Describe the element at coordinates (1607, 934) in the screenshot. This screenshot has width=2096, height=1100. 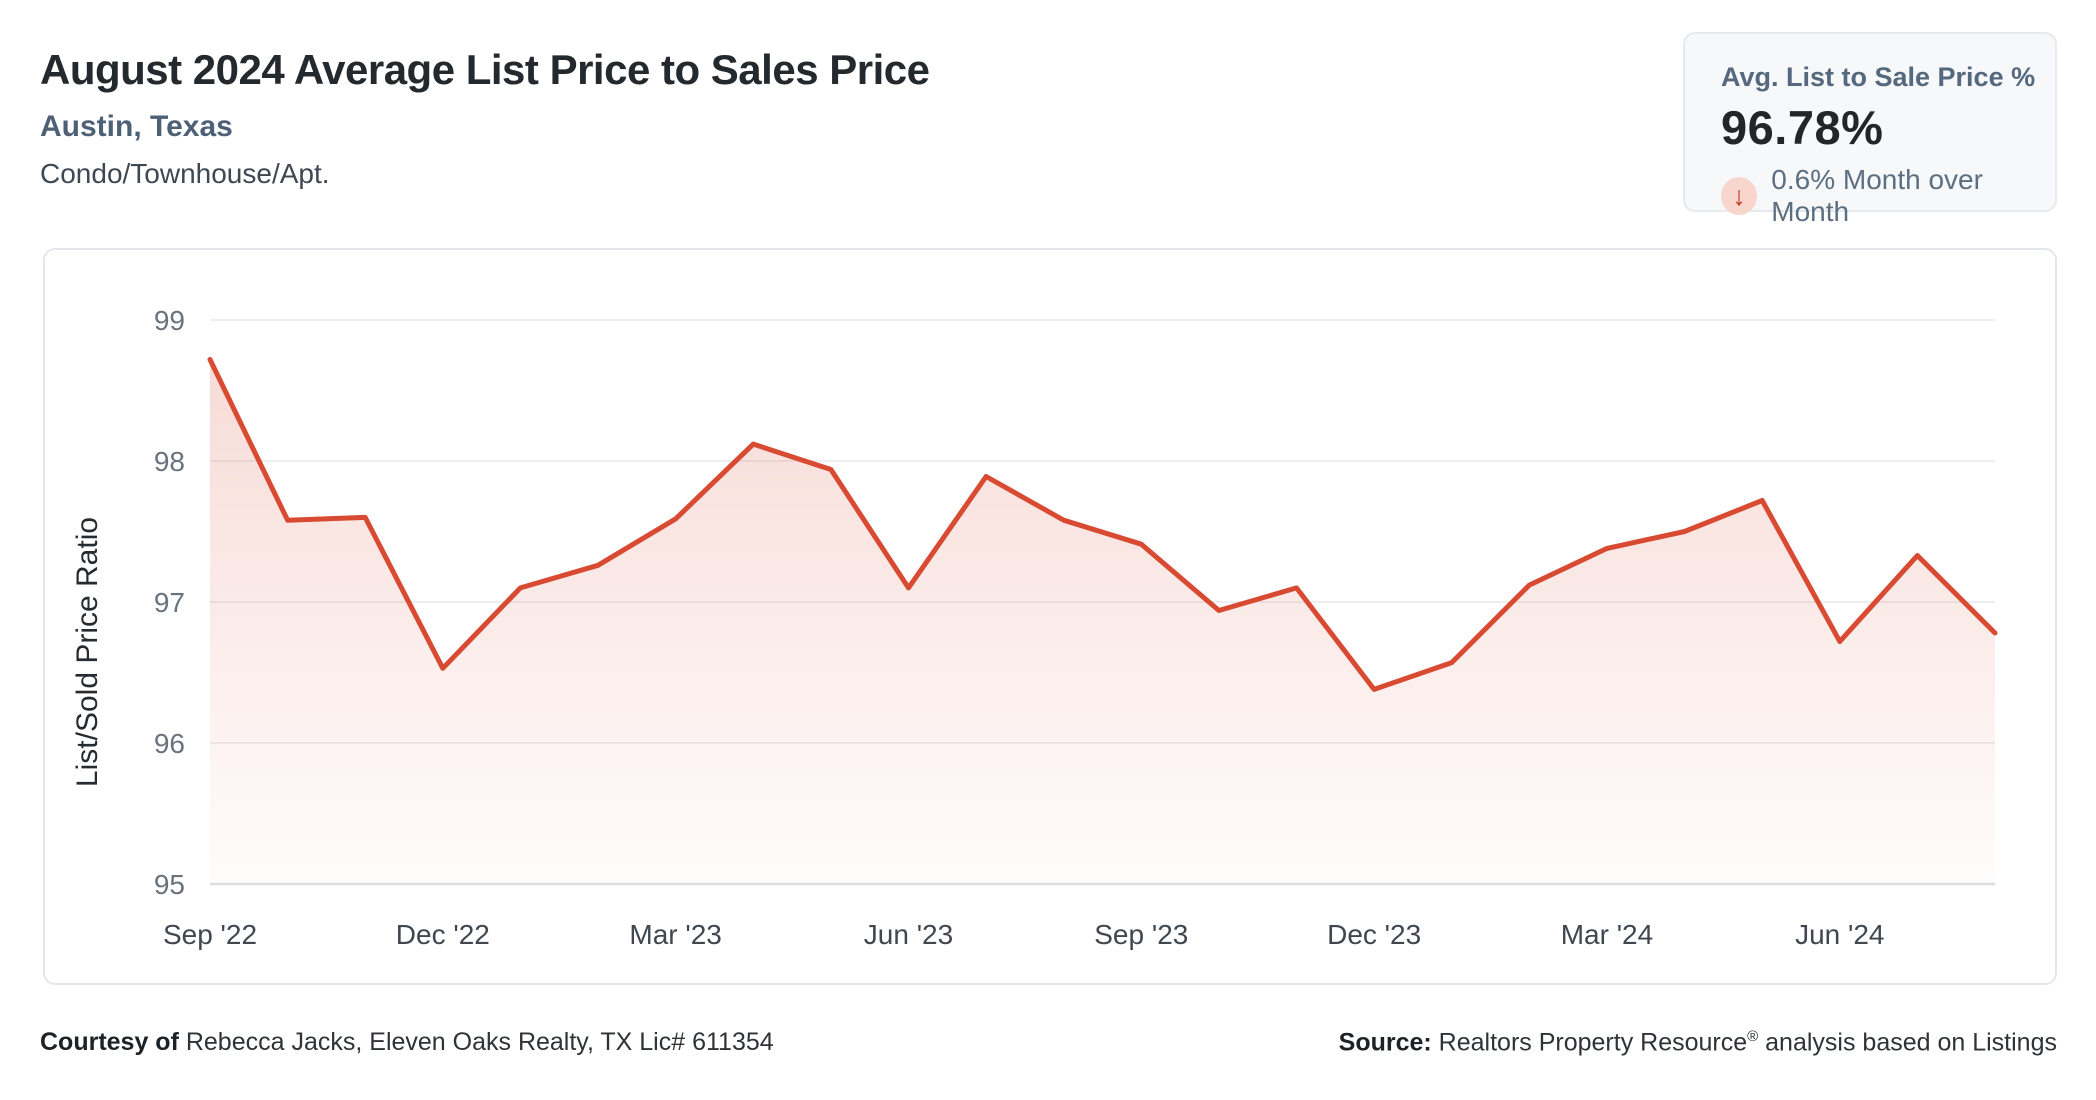
I see `x-tick-label: Mar '24` at that location.